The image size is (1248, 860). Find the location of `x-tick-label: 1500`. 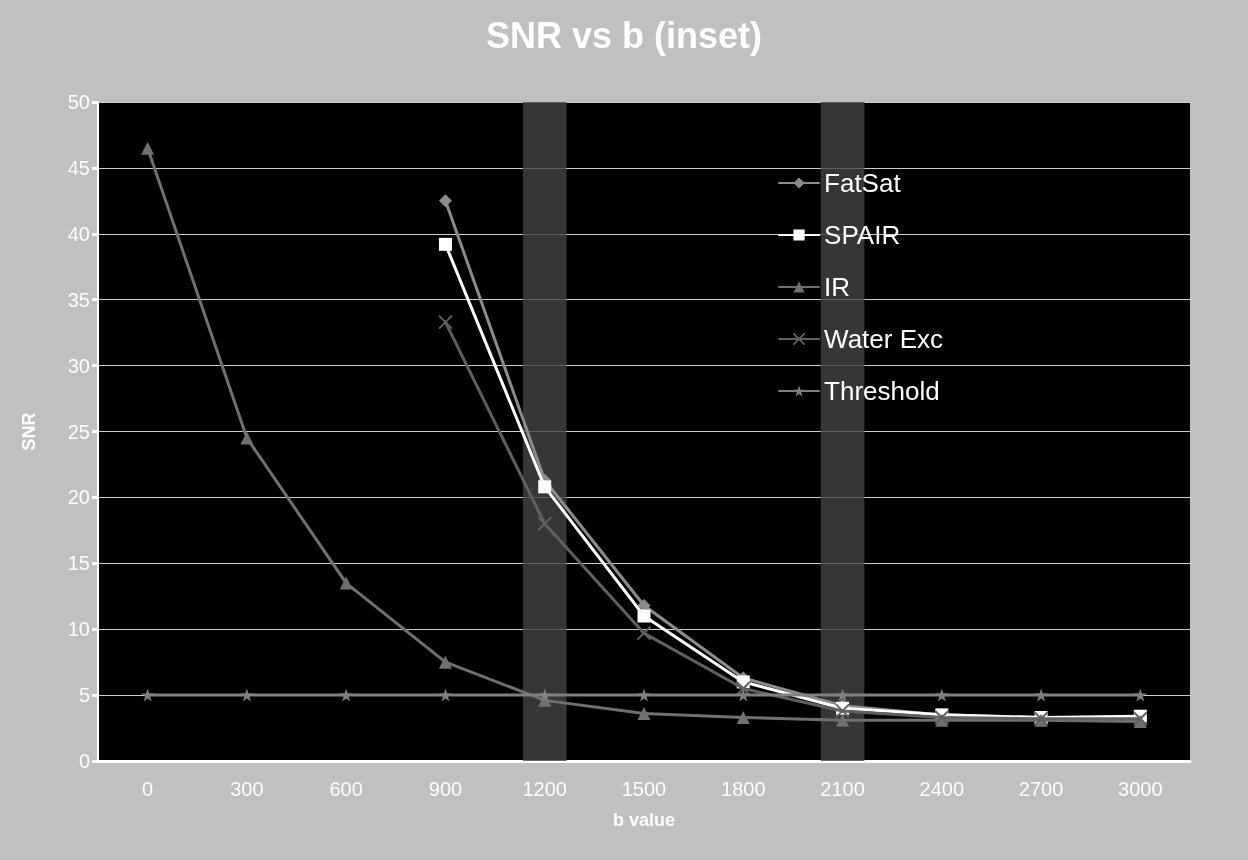

x-tick-label: 1500 is located at coordinates (644, 789).